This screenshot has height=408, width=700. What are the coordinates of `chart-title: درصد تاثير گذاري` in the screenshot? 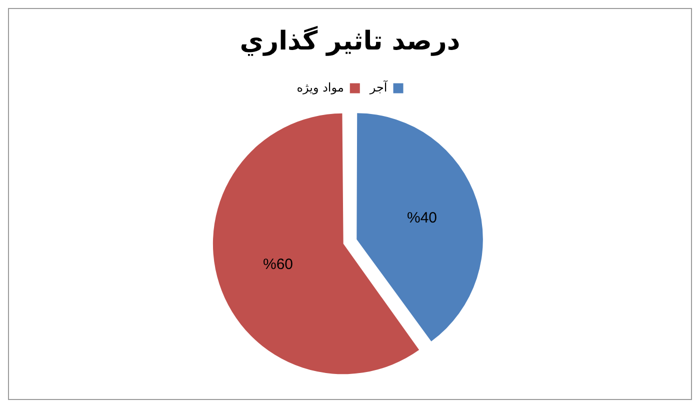 It's located at (350, 40).